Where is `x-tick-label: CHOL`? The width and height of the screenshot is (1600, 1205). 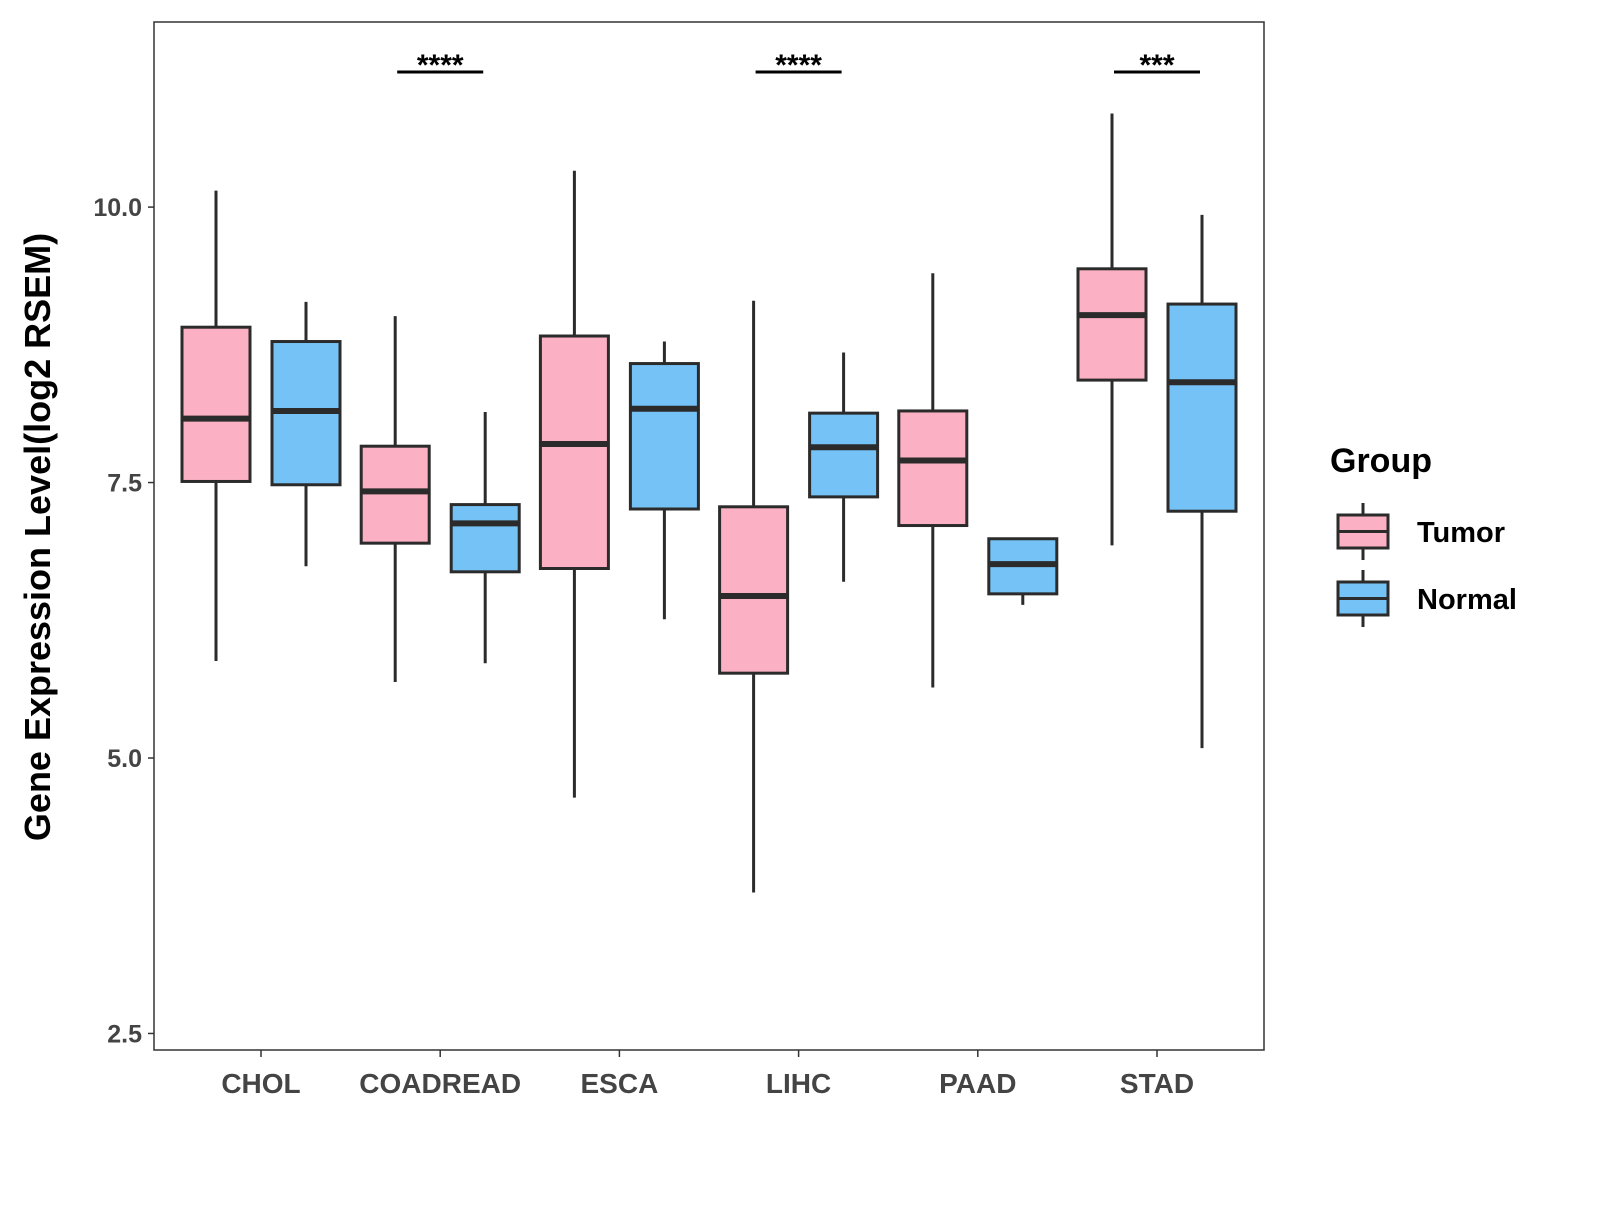 x-tick-label: CHOL is located at coordinates (260, 1083).